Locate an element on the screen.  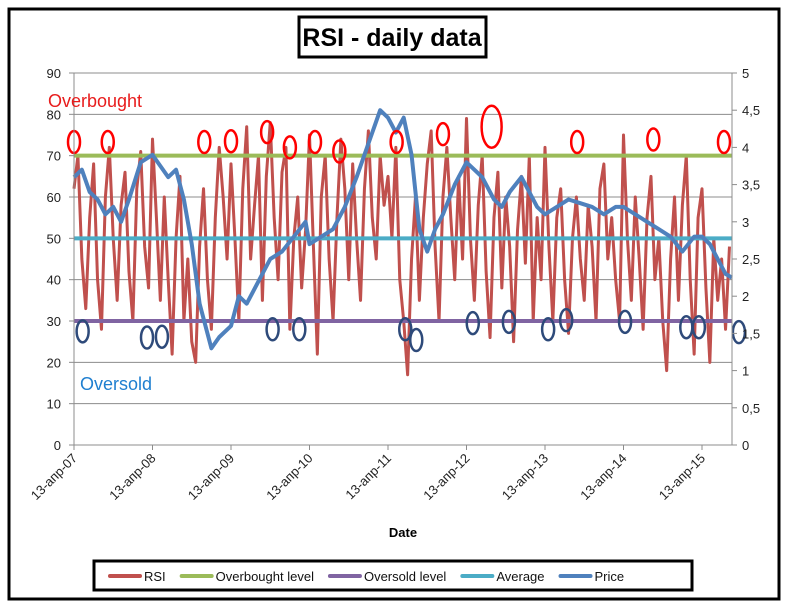
x-axis-title: Date is located at coordinates (403, 532).